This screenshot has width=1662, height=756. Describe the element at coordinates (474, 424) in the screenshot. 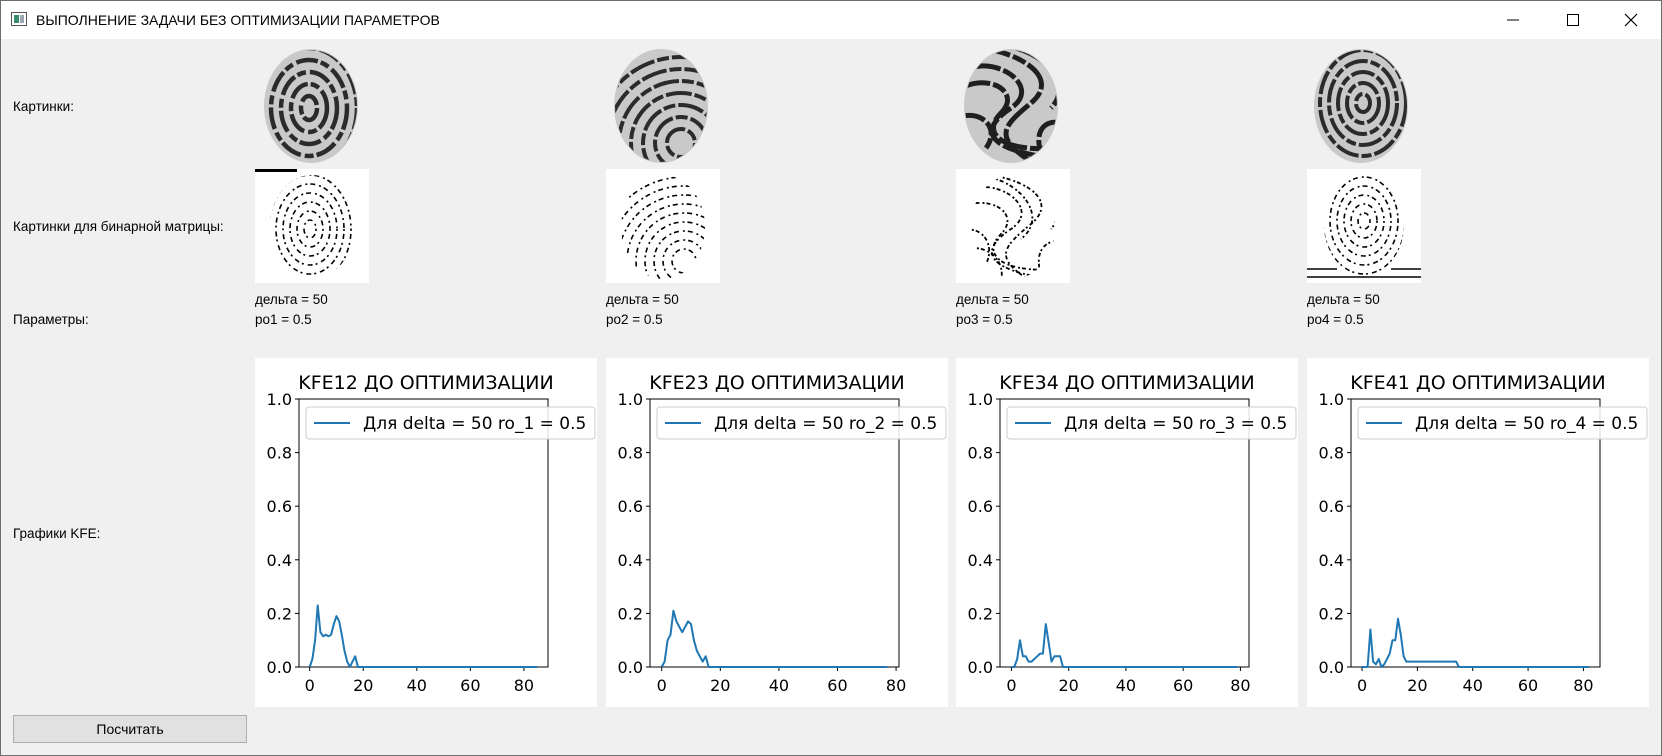

I see `chart-1-legend-label: Для delta = 50 ro_1 = 0.5` at that location.